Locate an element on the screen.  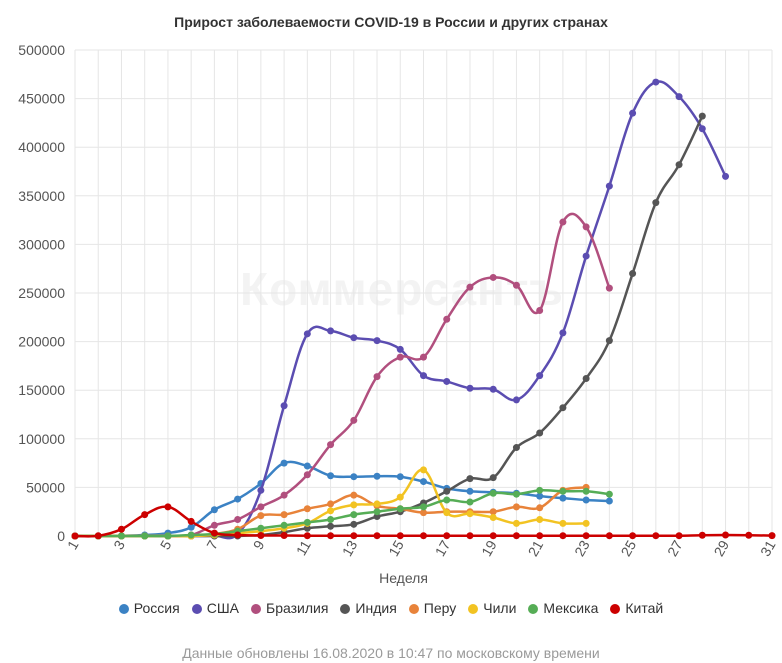
legend-label: США is located at coordinates (222, 608).